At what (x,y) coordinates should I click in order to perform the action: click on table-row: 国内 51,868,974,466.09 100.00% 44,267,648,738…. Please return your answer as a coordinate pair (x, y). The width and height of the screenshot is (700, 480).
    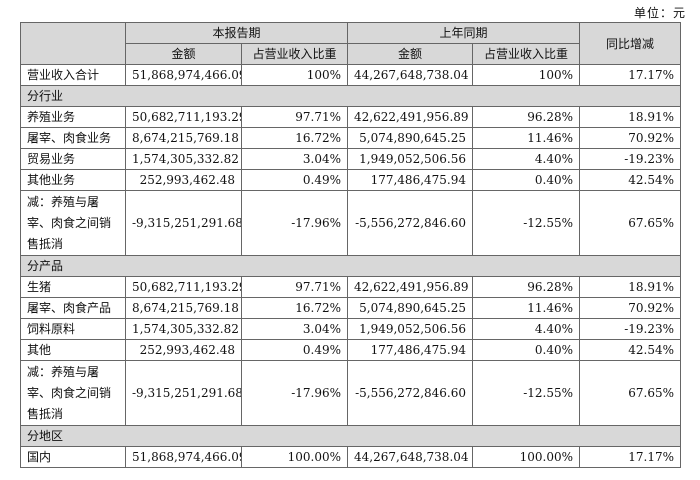
    Looking at the image, I should click on (351, 457).